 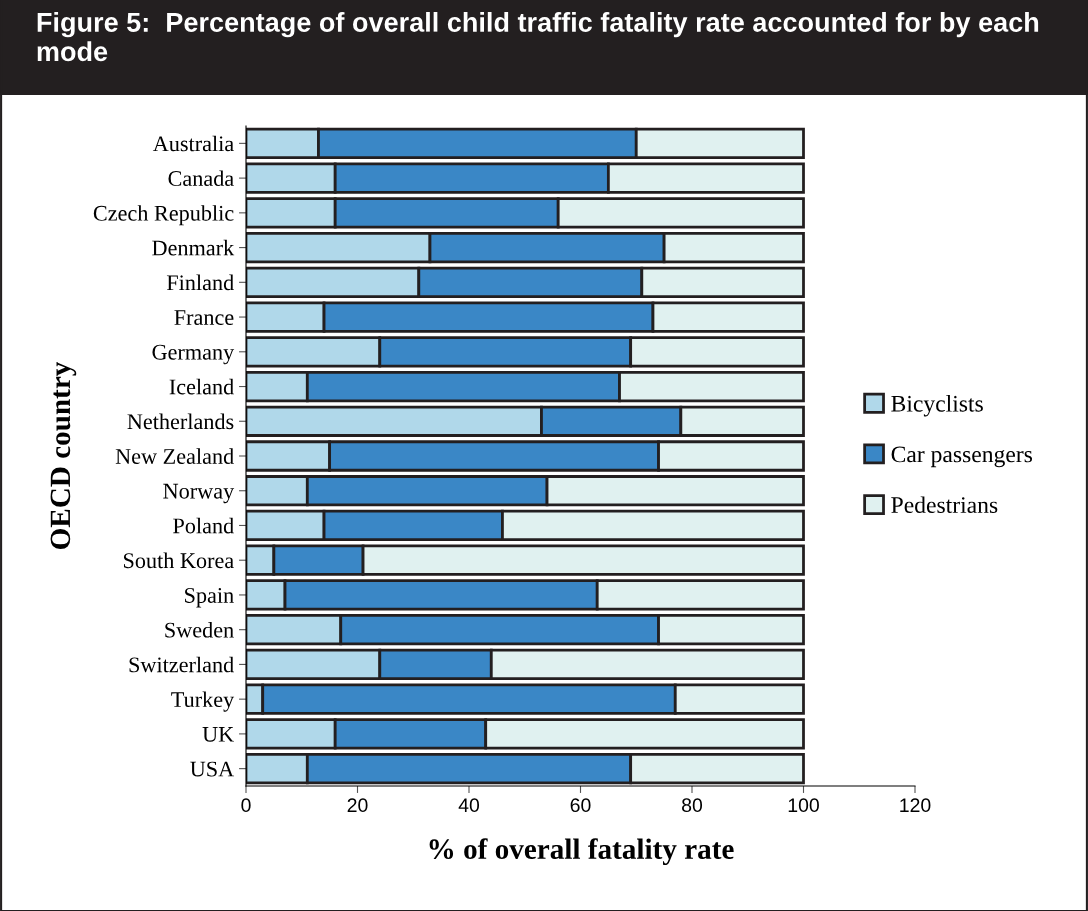 I want to click on y-tick-label: Iceland, so click(x=201, y=386).